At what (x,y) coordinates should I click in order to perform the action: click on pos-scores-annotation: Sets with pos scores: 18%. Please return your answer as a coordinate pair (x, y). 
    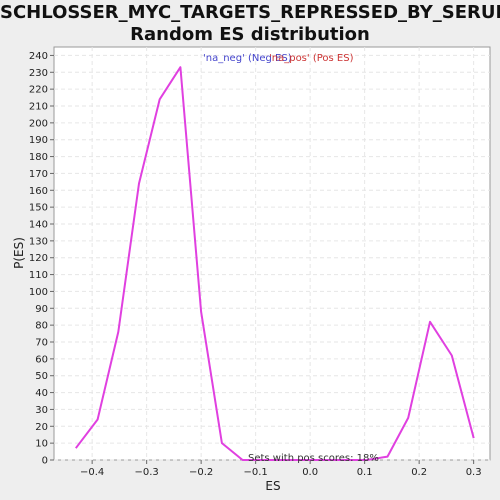
    Looking at the image, I should click on (313, 458).